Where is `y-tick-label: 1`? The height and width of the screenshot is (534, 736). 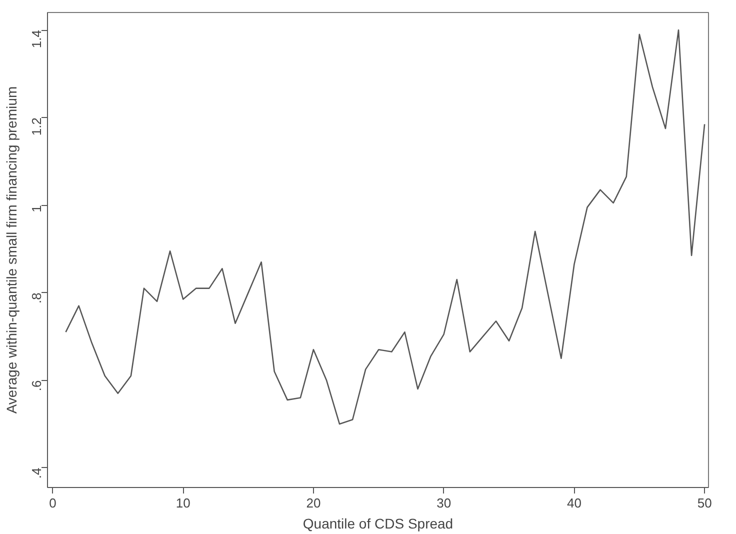
y-tick-label: 1 is located at coordinates (36, 208).